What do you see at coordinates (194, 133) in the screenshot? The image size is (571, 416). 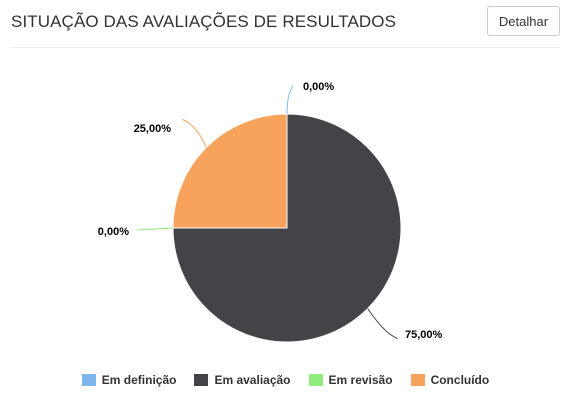 I see `connector-concluido` at bounding box center [194, 133].